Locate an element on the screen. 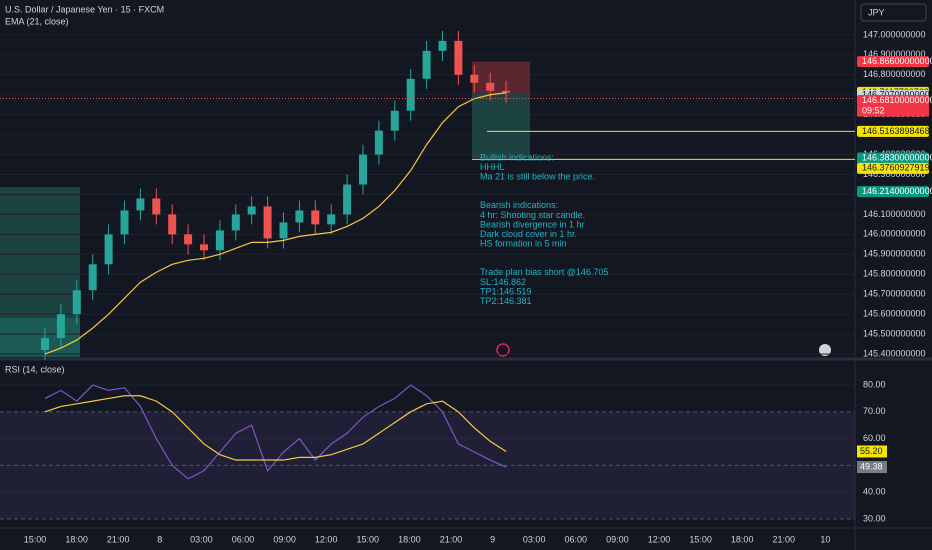  flag-icon is located at coordinates (825, 350).